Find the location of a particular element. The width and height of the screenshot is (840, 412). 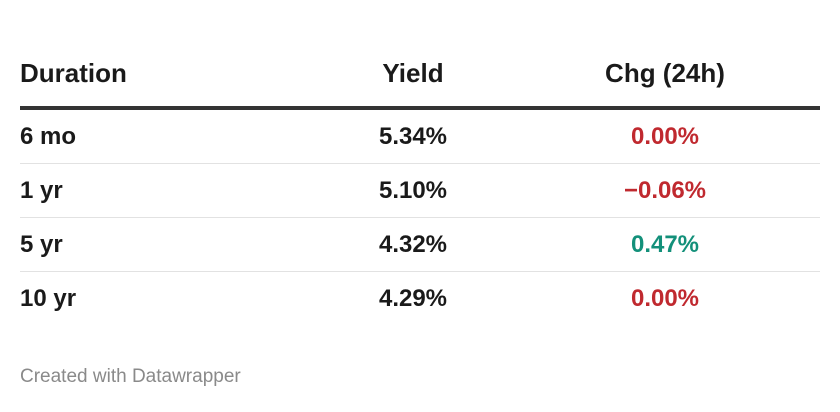

yield-cell: 4.29% is located at coordinates (413, 298).